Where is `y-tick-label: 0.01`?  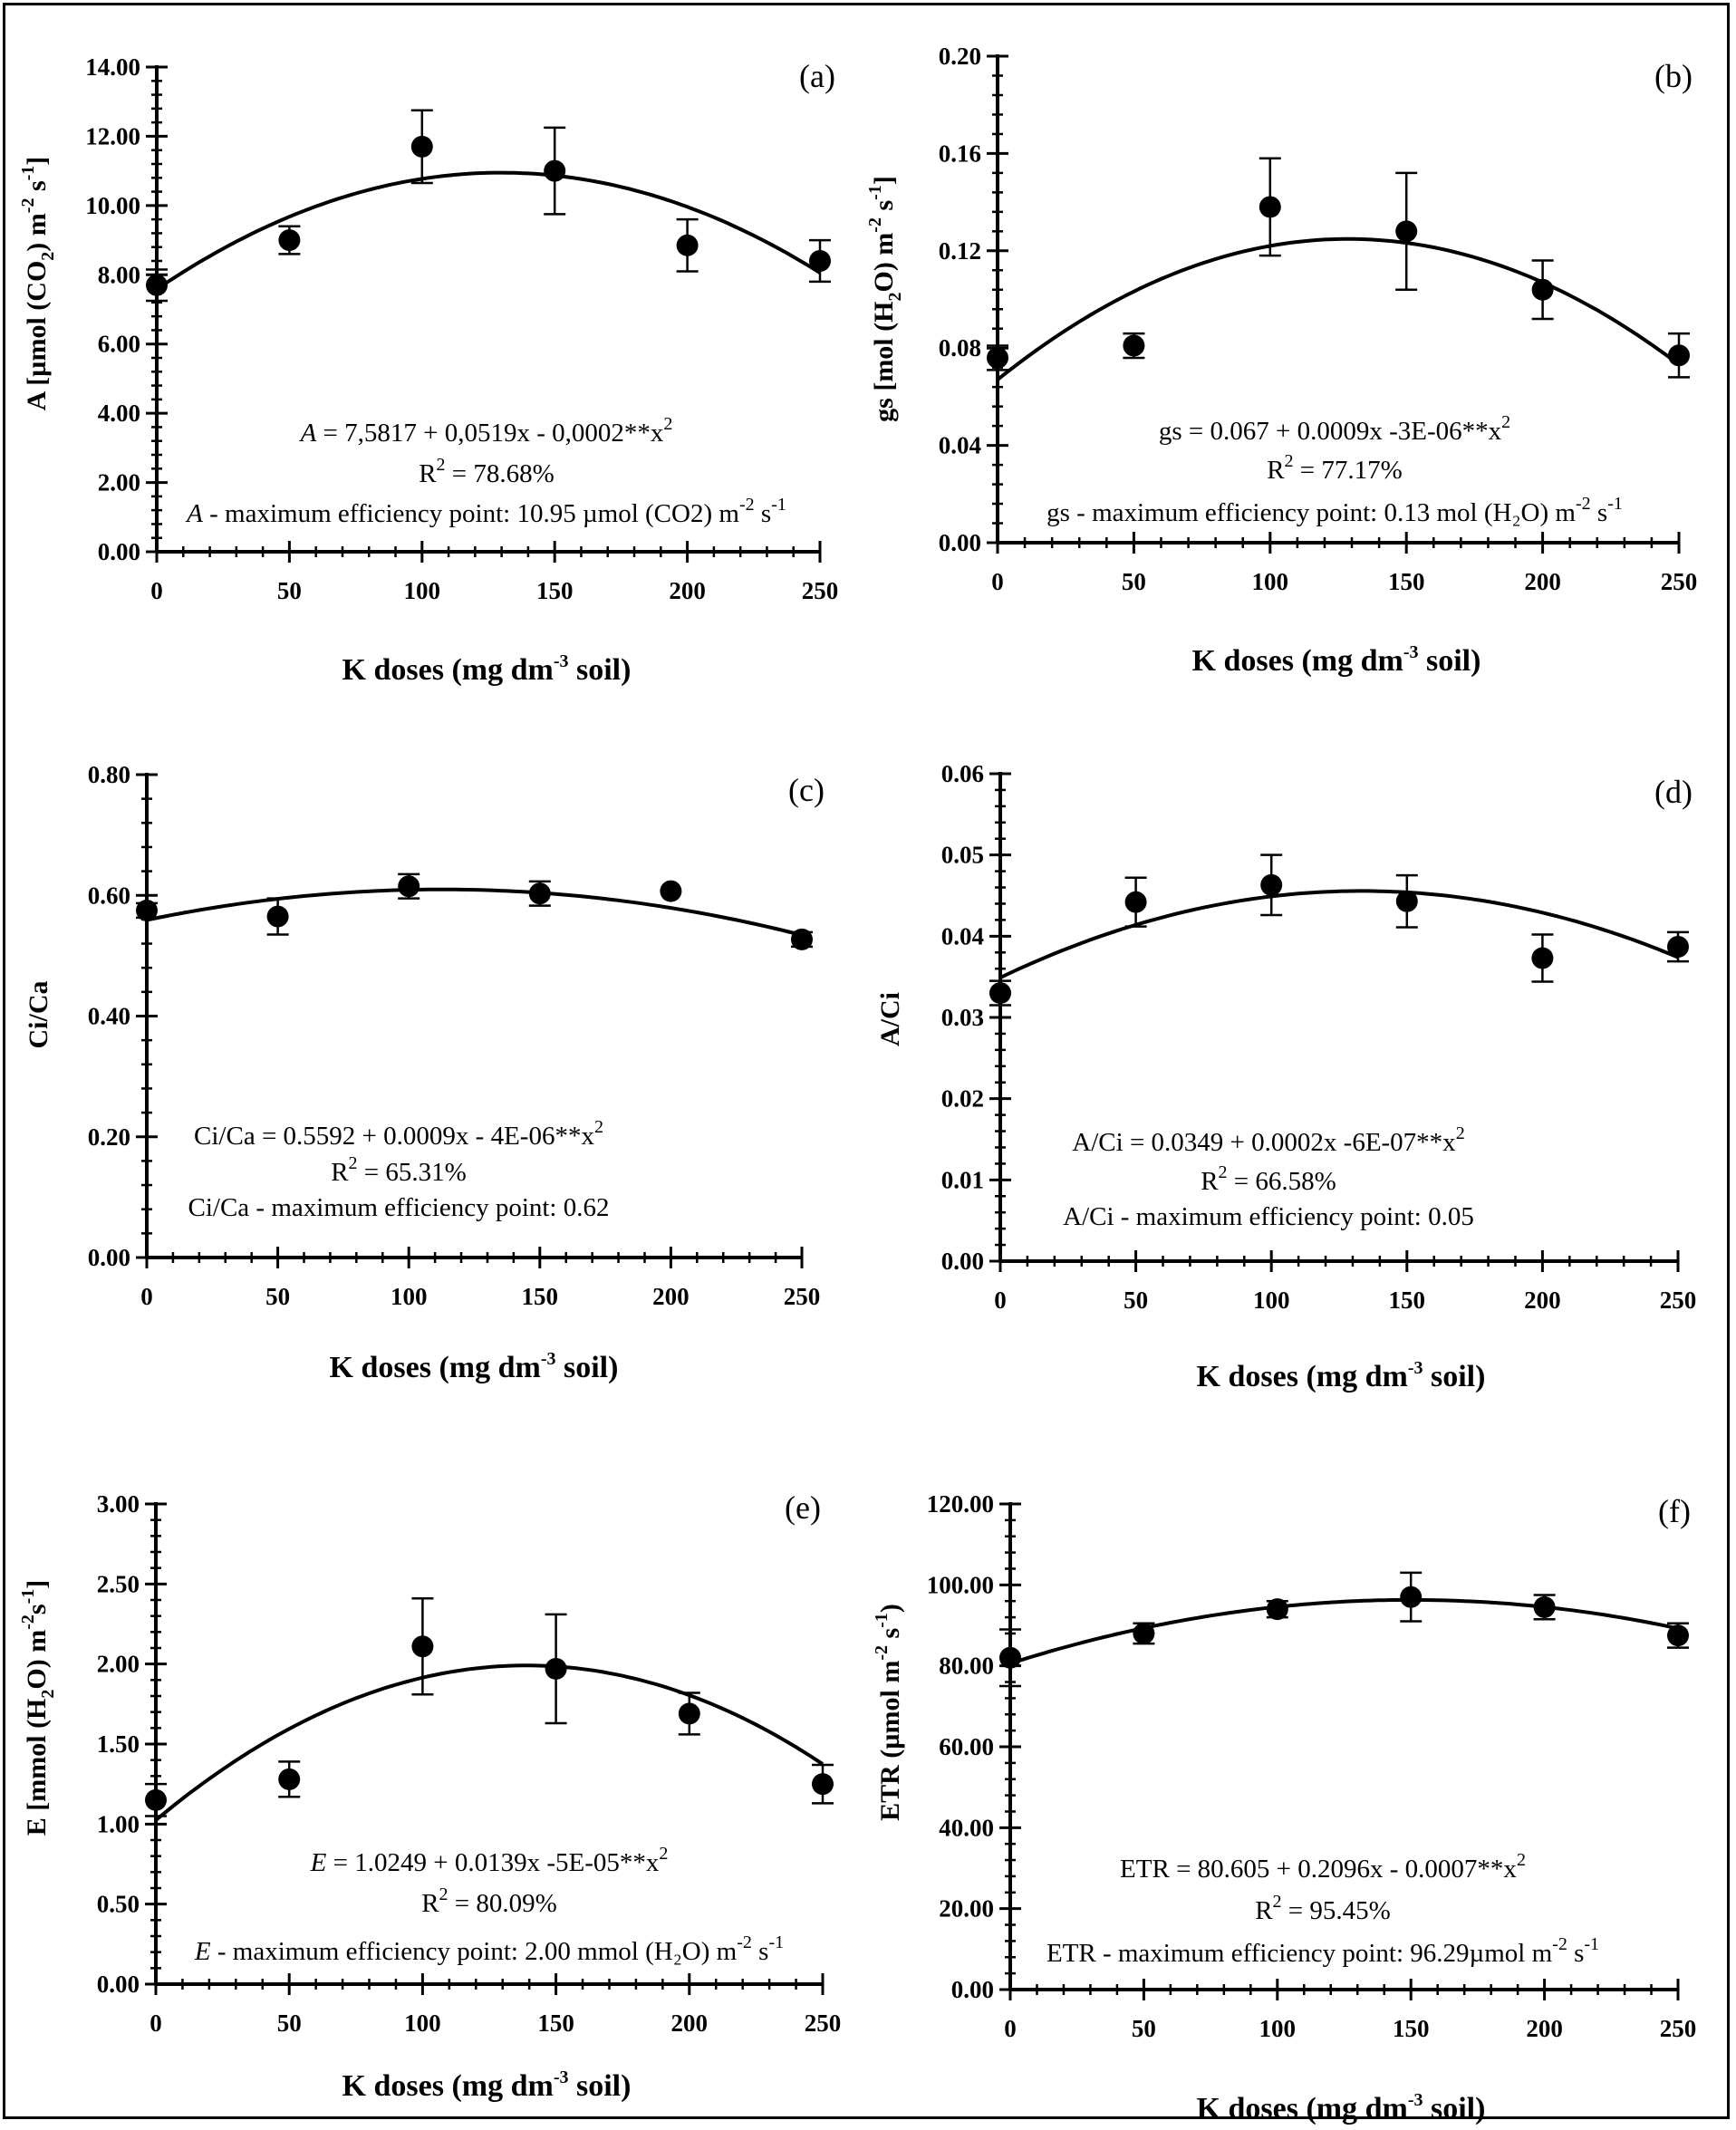 y-tick-label: 0.01 is located at coordinates (962, 1179).